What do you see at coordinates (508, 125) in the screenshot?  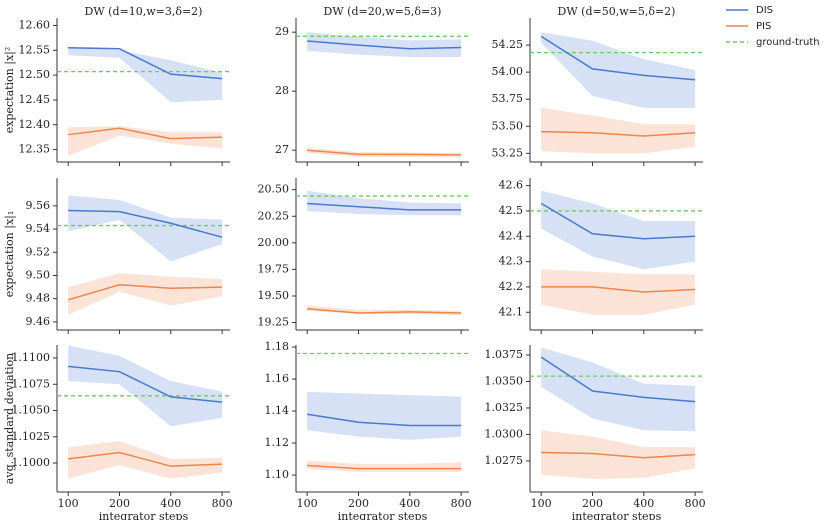 I see `y-tick-label: 53.50` at bounding box center [508, 125].